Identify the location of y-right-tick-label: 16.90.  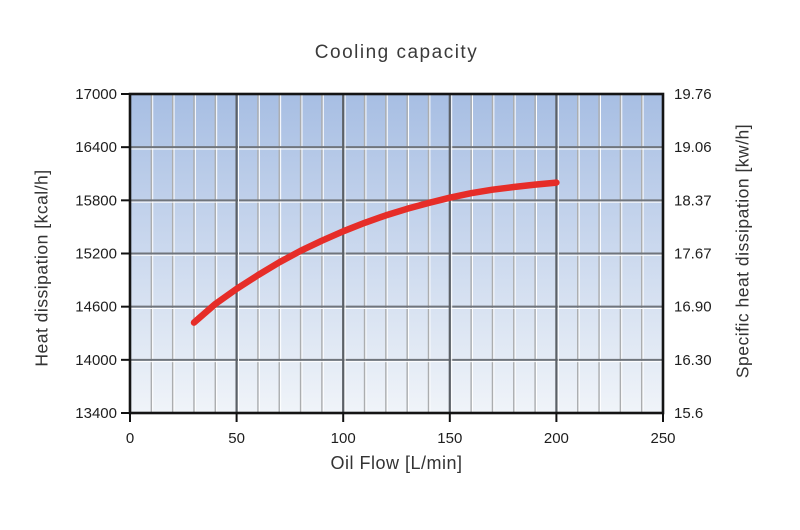
(693, 307).